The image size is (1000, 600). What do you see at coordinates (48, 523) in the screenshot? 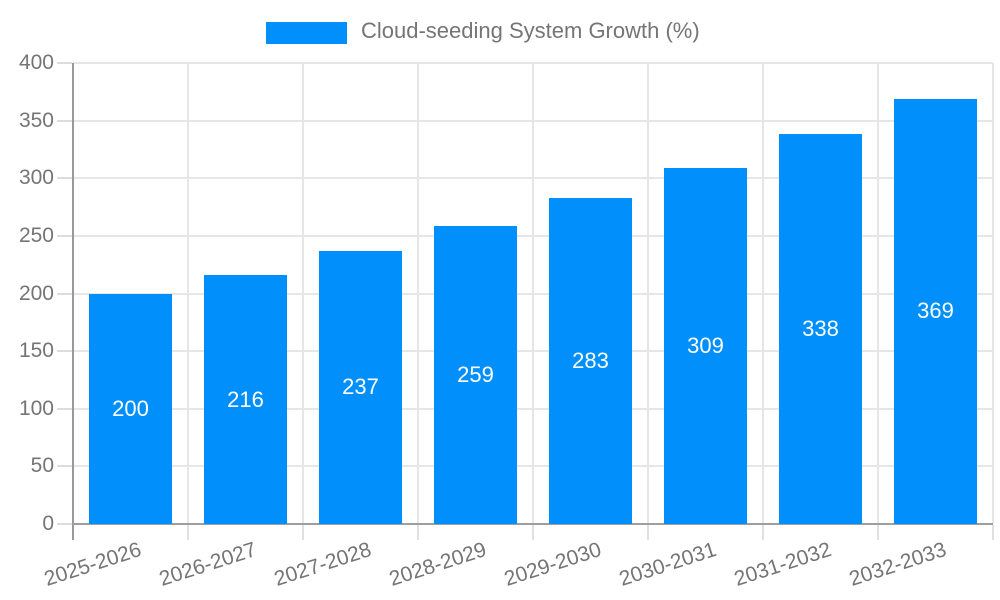
I see `y-axis-tick-label: 0` at bounding box center [48, 523].